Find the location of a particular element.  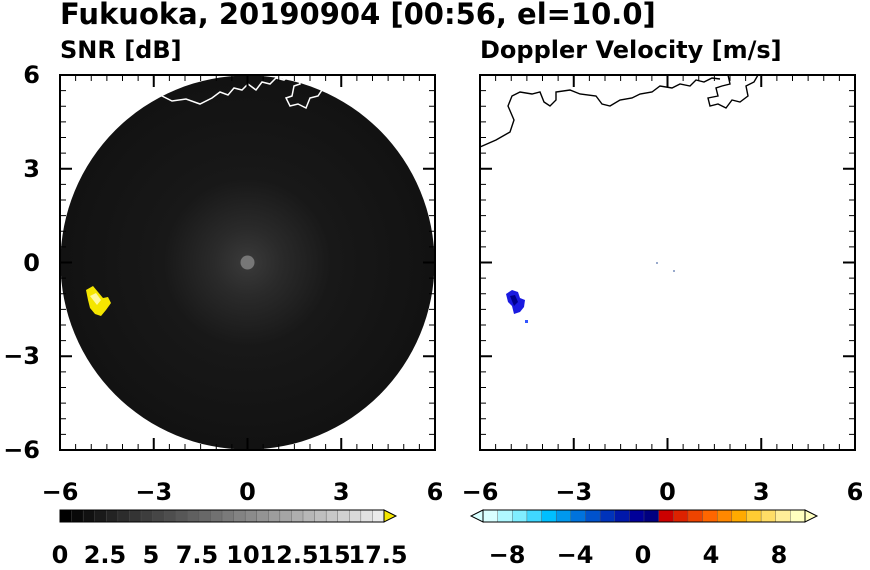

snr-y-tick-label: 3 is located at coordinates (31, 169).